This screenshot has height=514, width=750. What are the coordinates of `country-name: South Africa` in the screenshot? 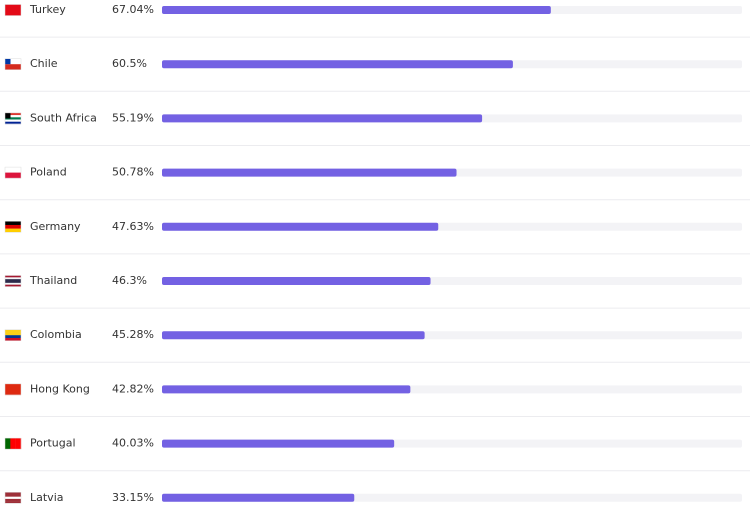 It's located at (63, 117).